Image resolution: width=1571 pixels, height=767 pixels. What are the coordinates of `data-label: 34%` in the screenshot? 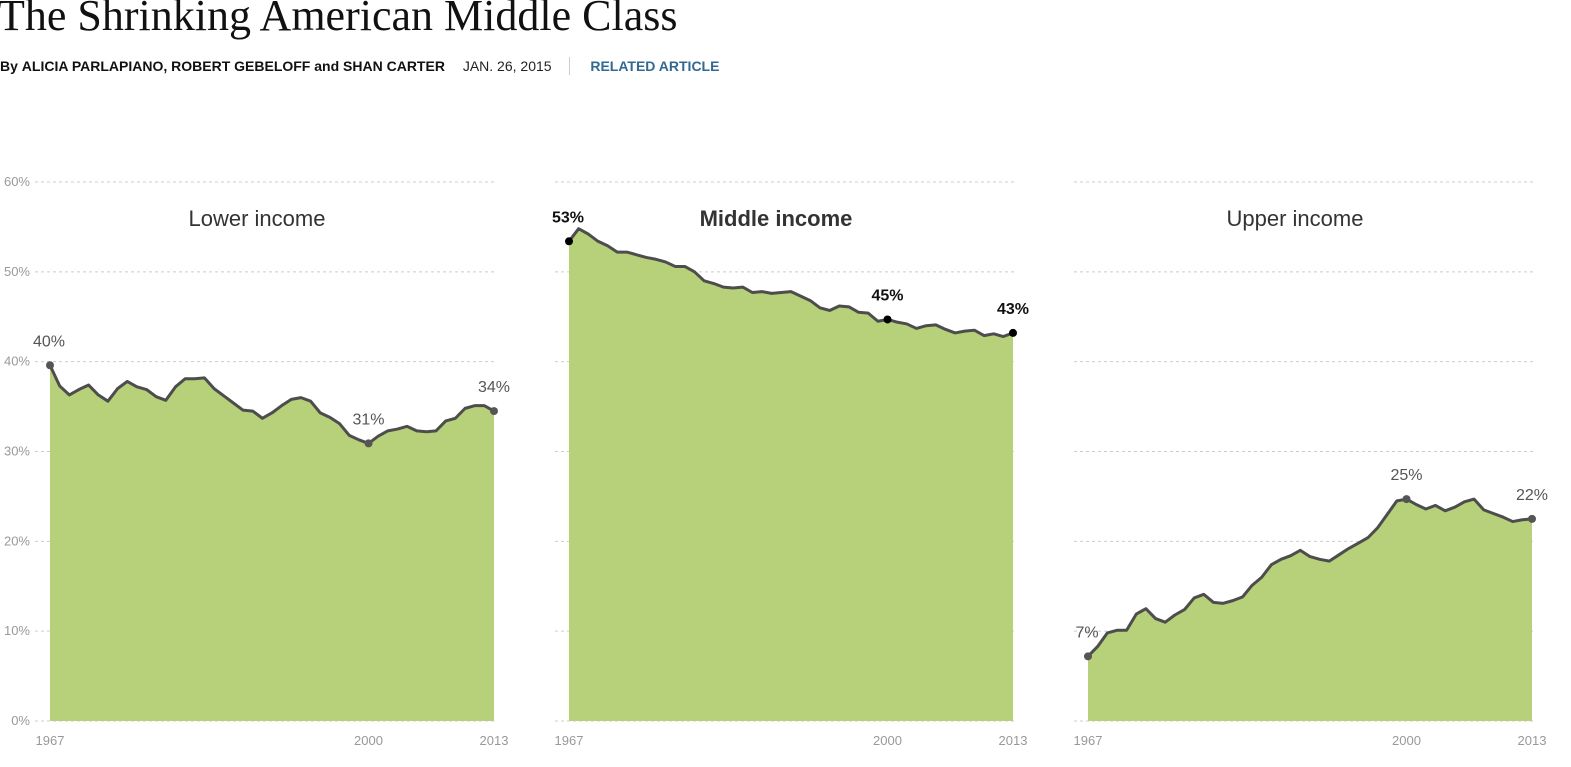 It's located at (494, 387).